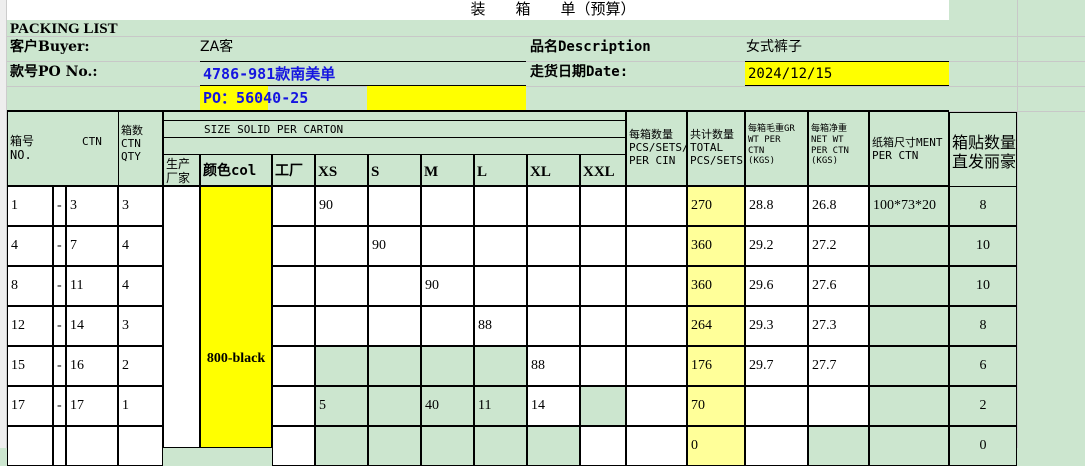  Describe the element at coordinates (478, 10) in the screenshot. I see `title-cell: 装 箱 单（预算）` at that location.